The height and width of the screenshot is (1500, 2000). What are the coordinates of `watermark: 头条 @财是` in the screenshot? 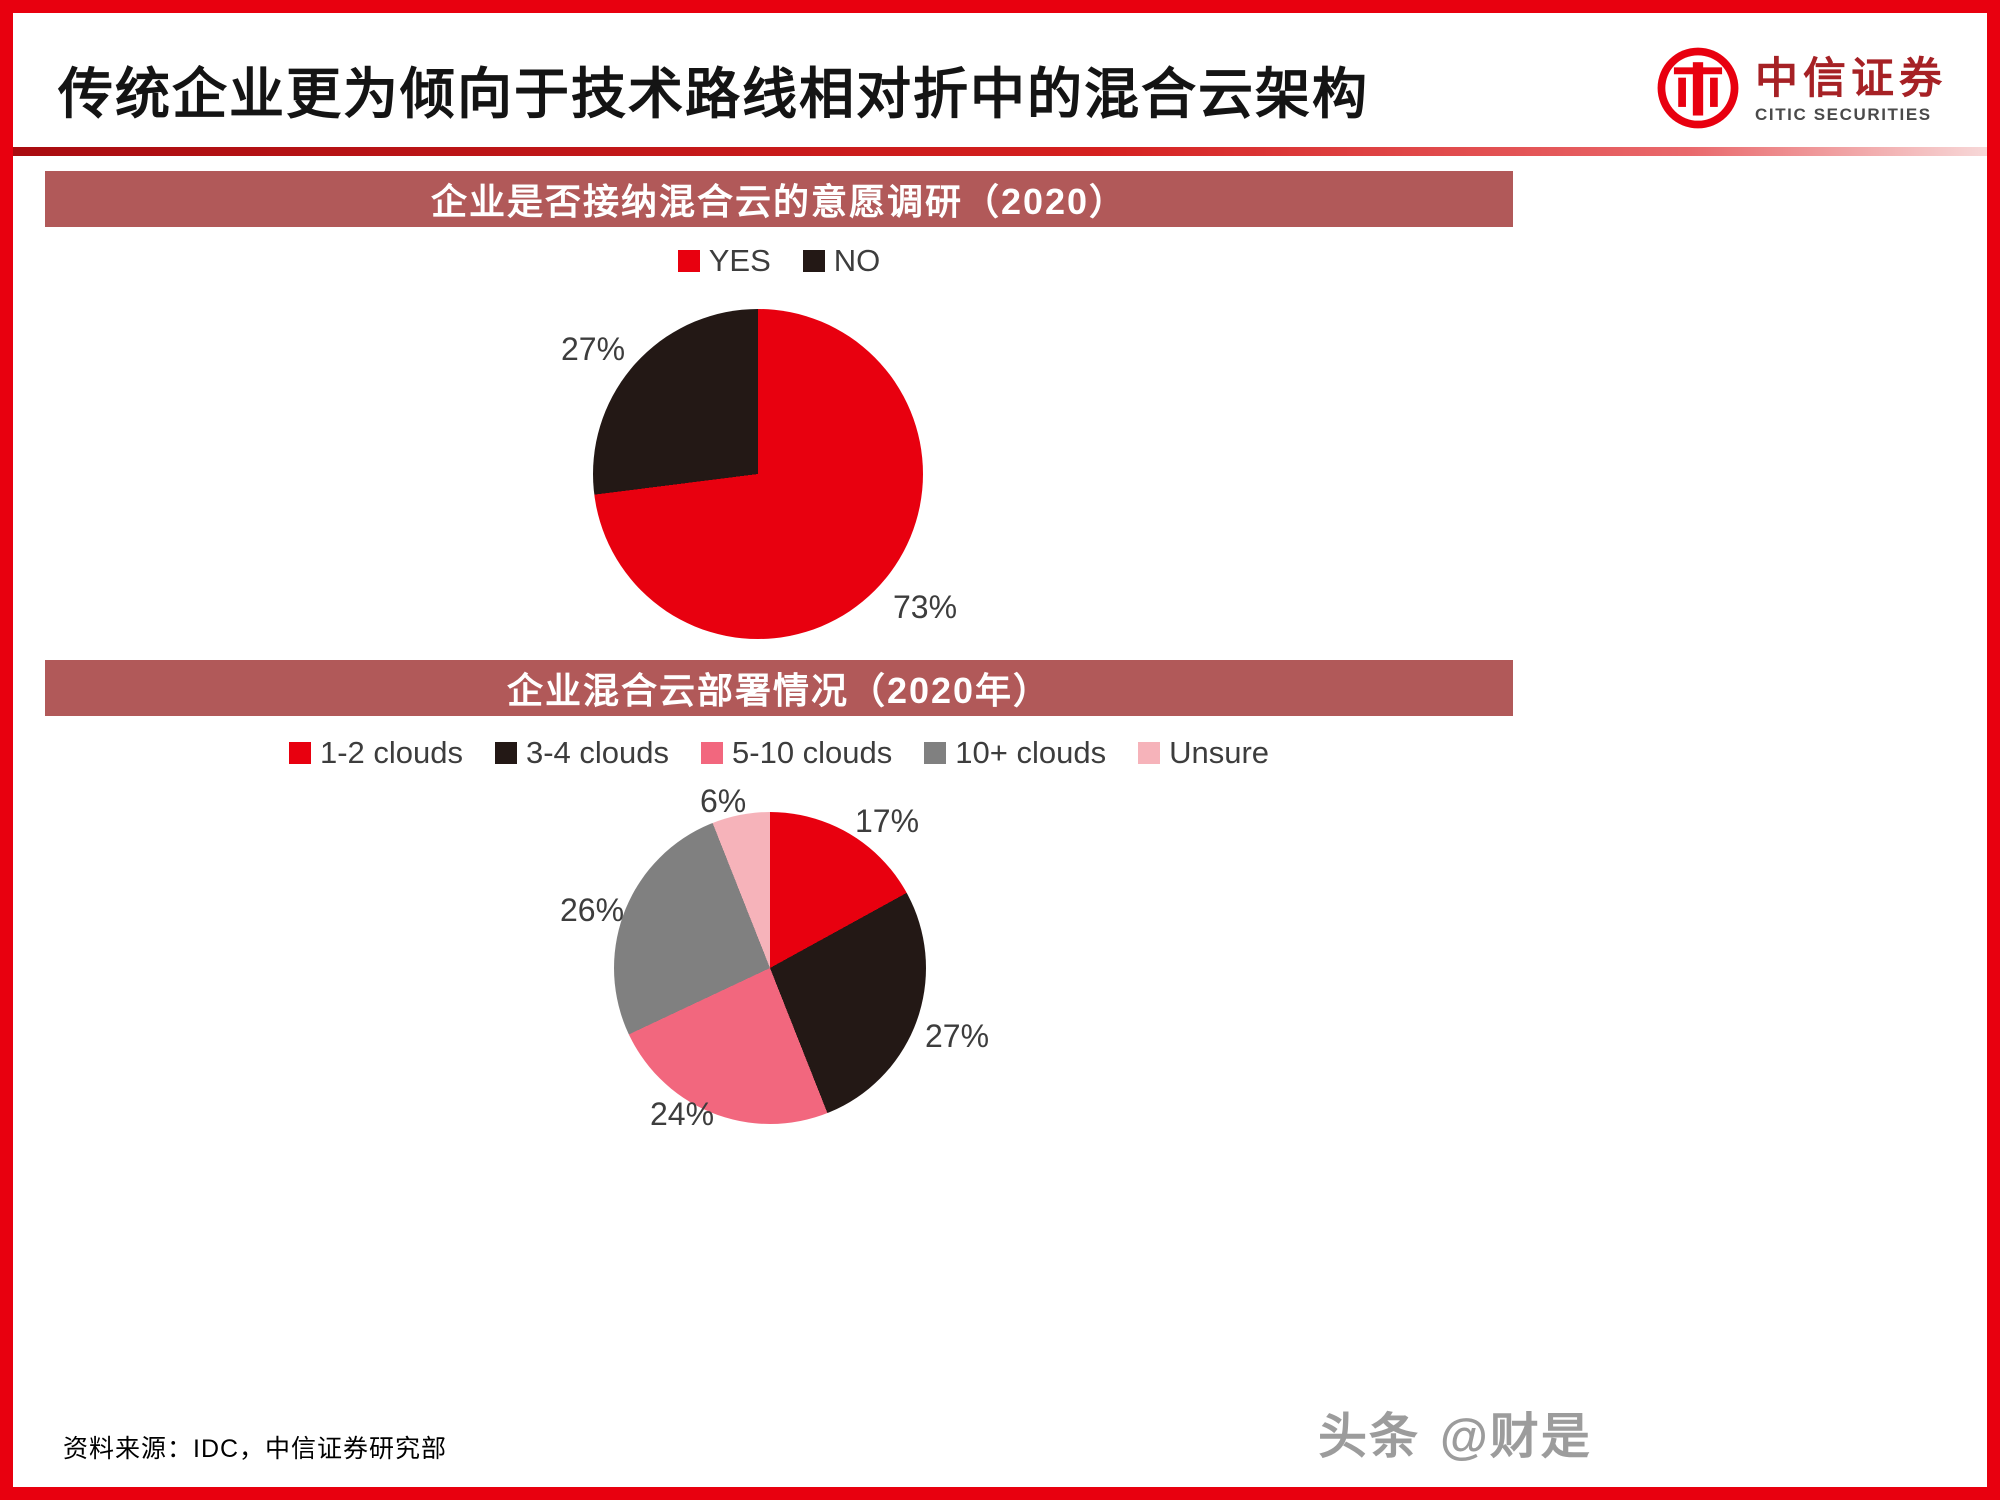 It's located at (1455, 1432).